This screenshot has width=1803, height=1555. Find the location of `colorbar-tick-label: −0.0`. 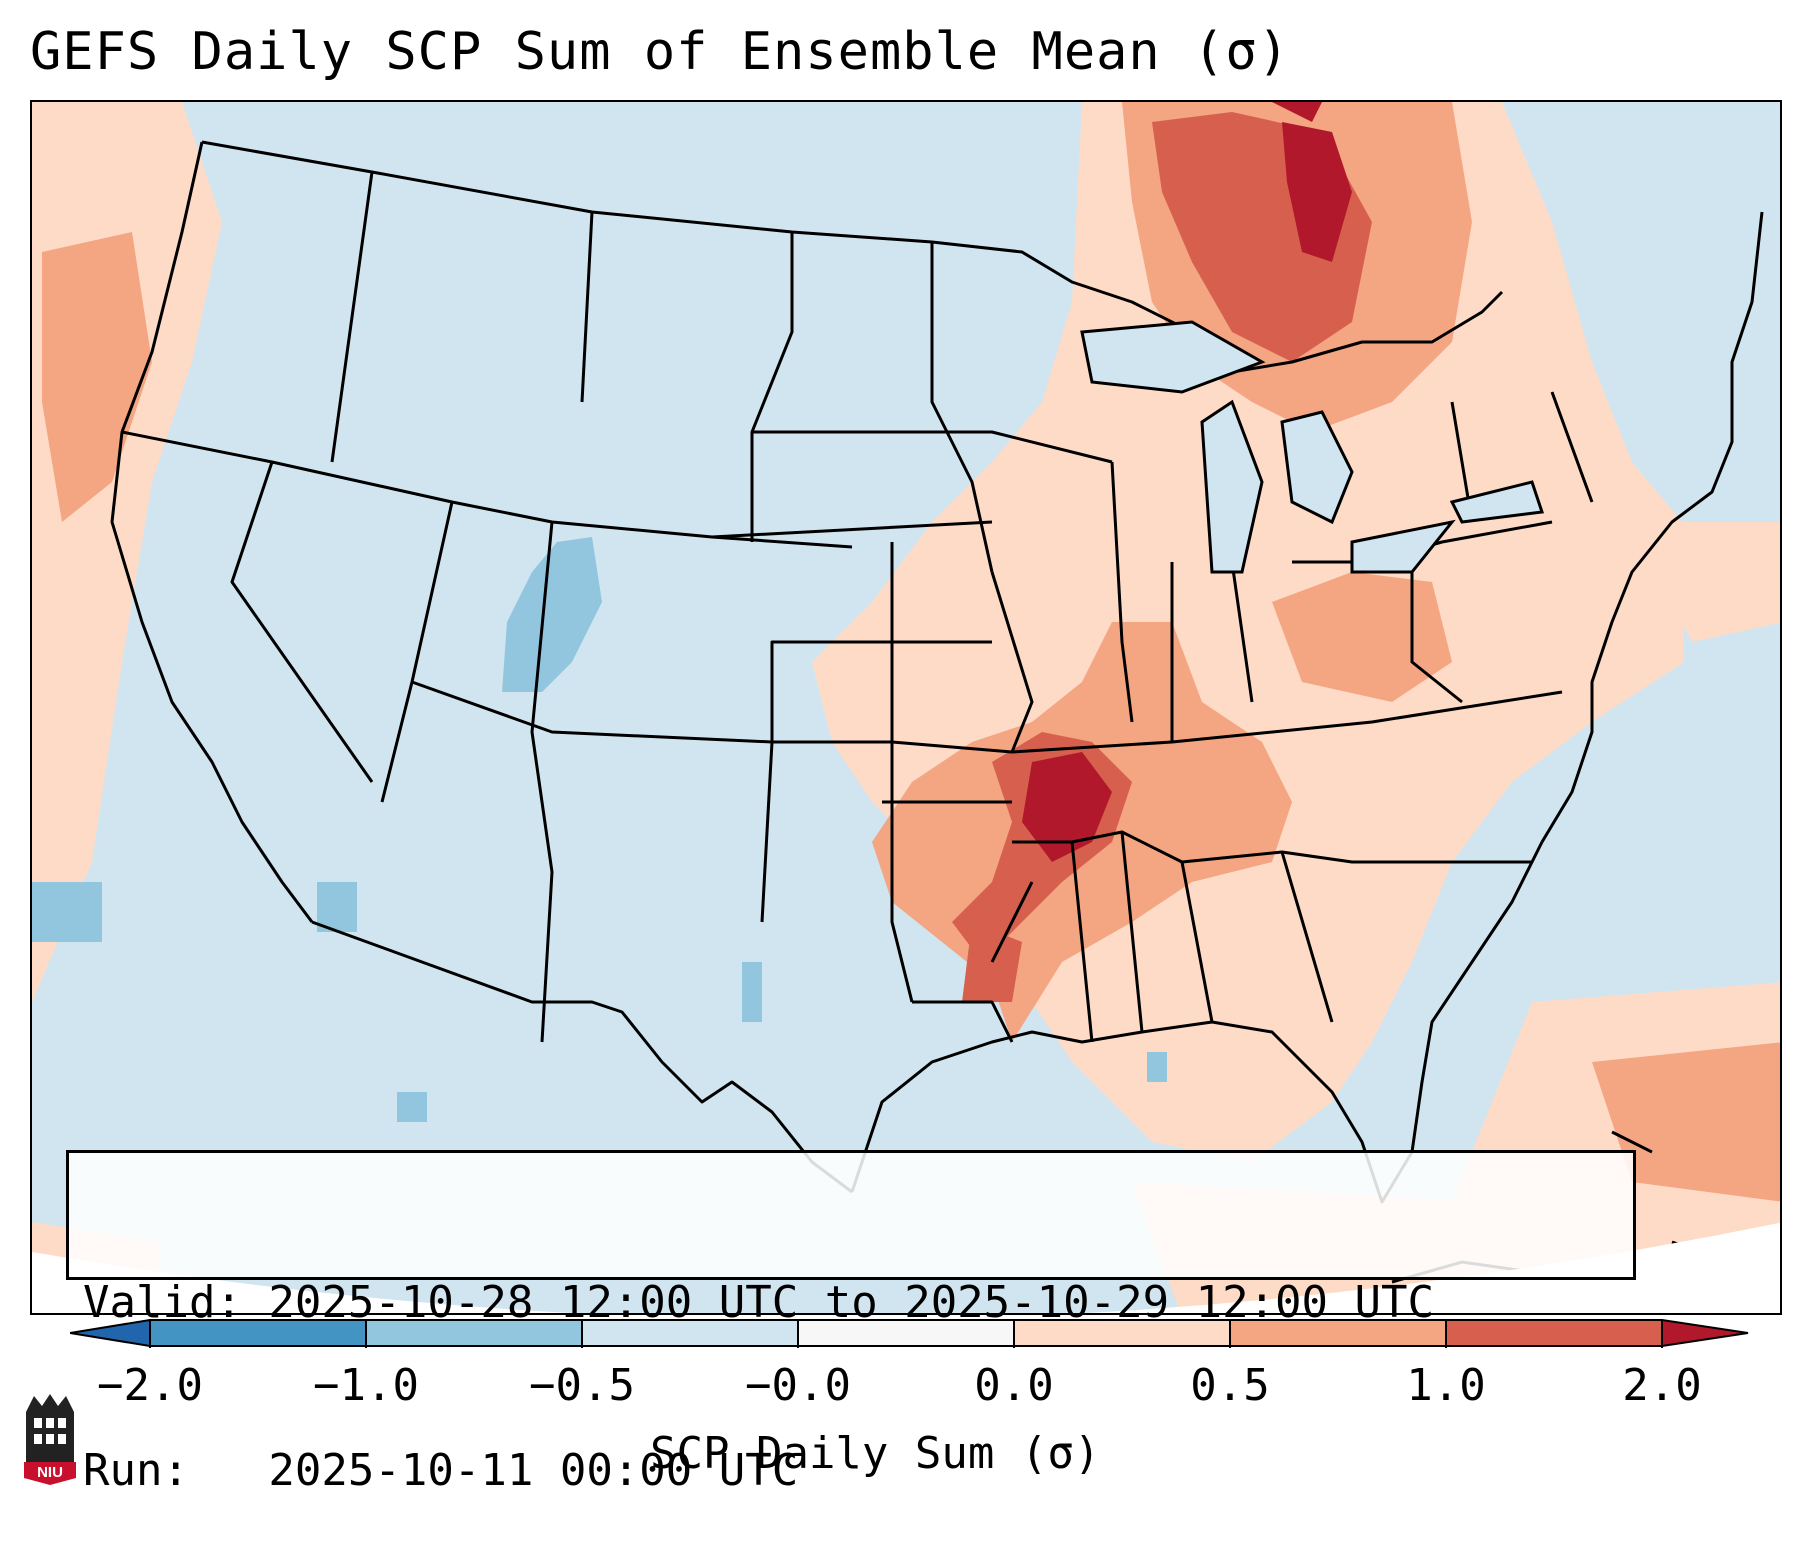

colorbar-tick-label: −0.0 is located at coordinates (798, 1385).